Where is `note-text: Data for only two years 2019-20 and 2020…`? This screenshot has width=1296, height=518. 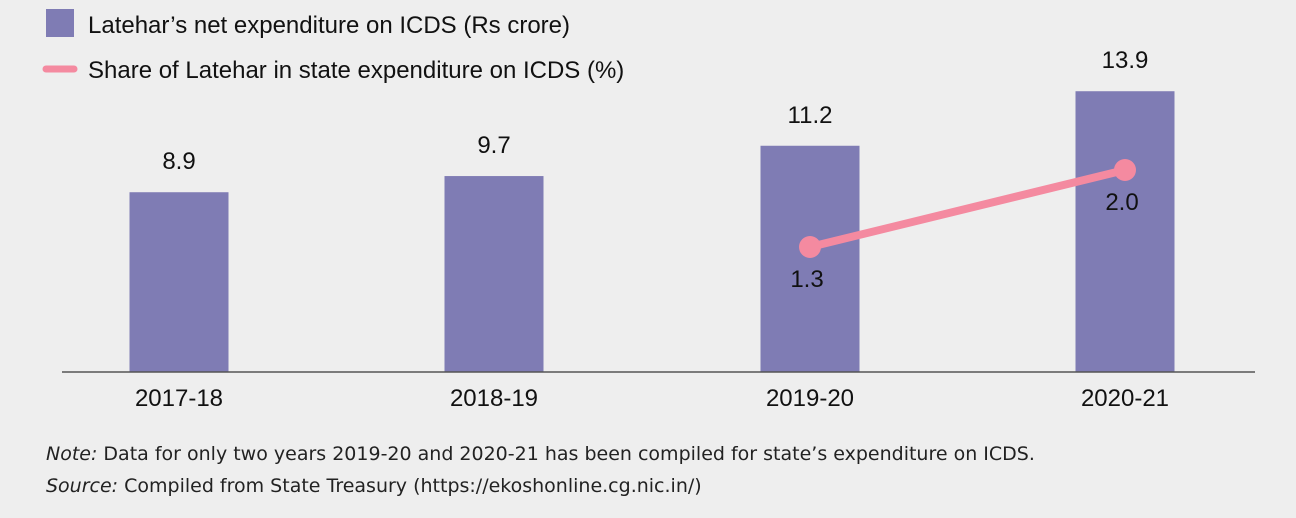 note-text: Data for only two years 2019-20 and 2020… is located at coordinates (566, 454).